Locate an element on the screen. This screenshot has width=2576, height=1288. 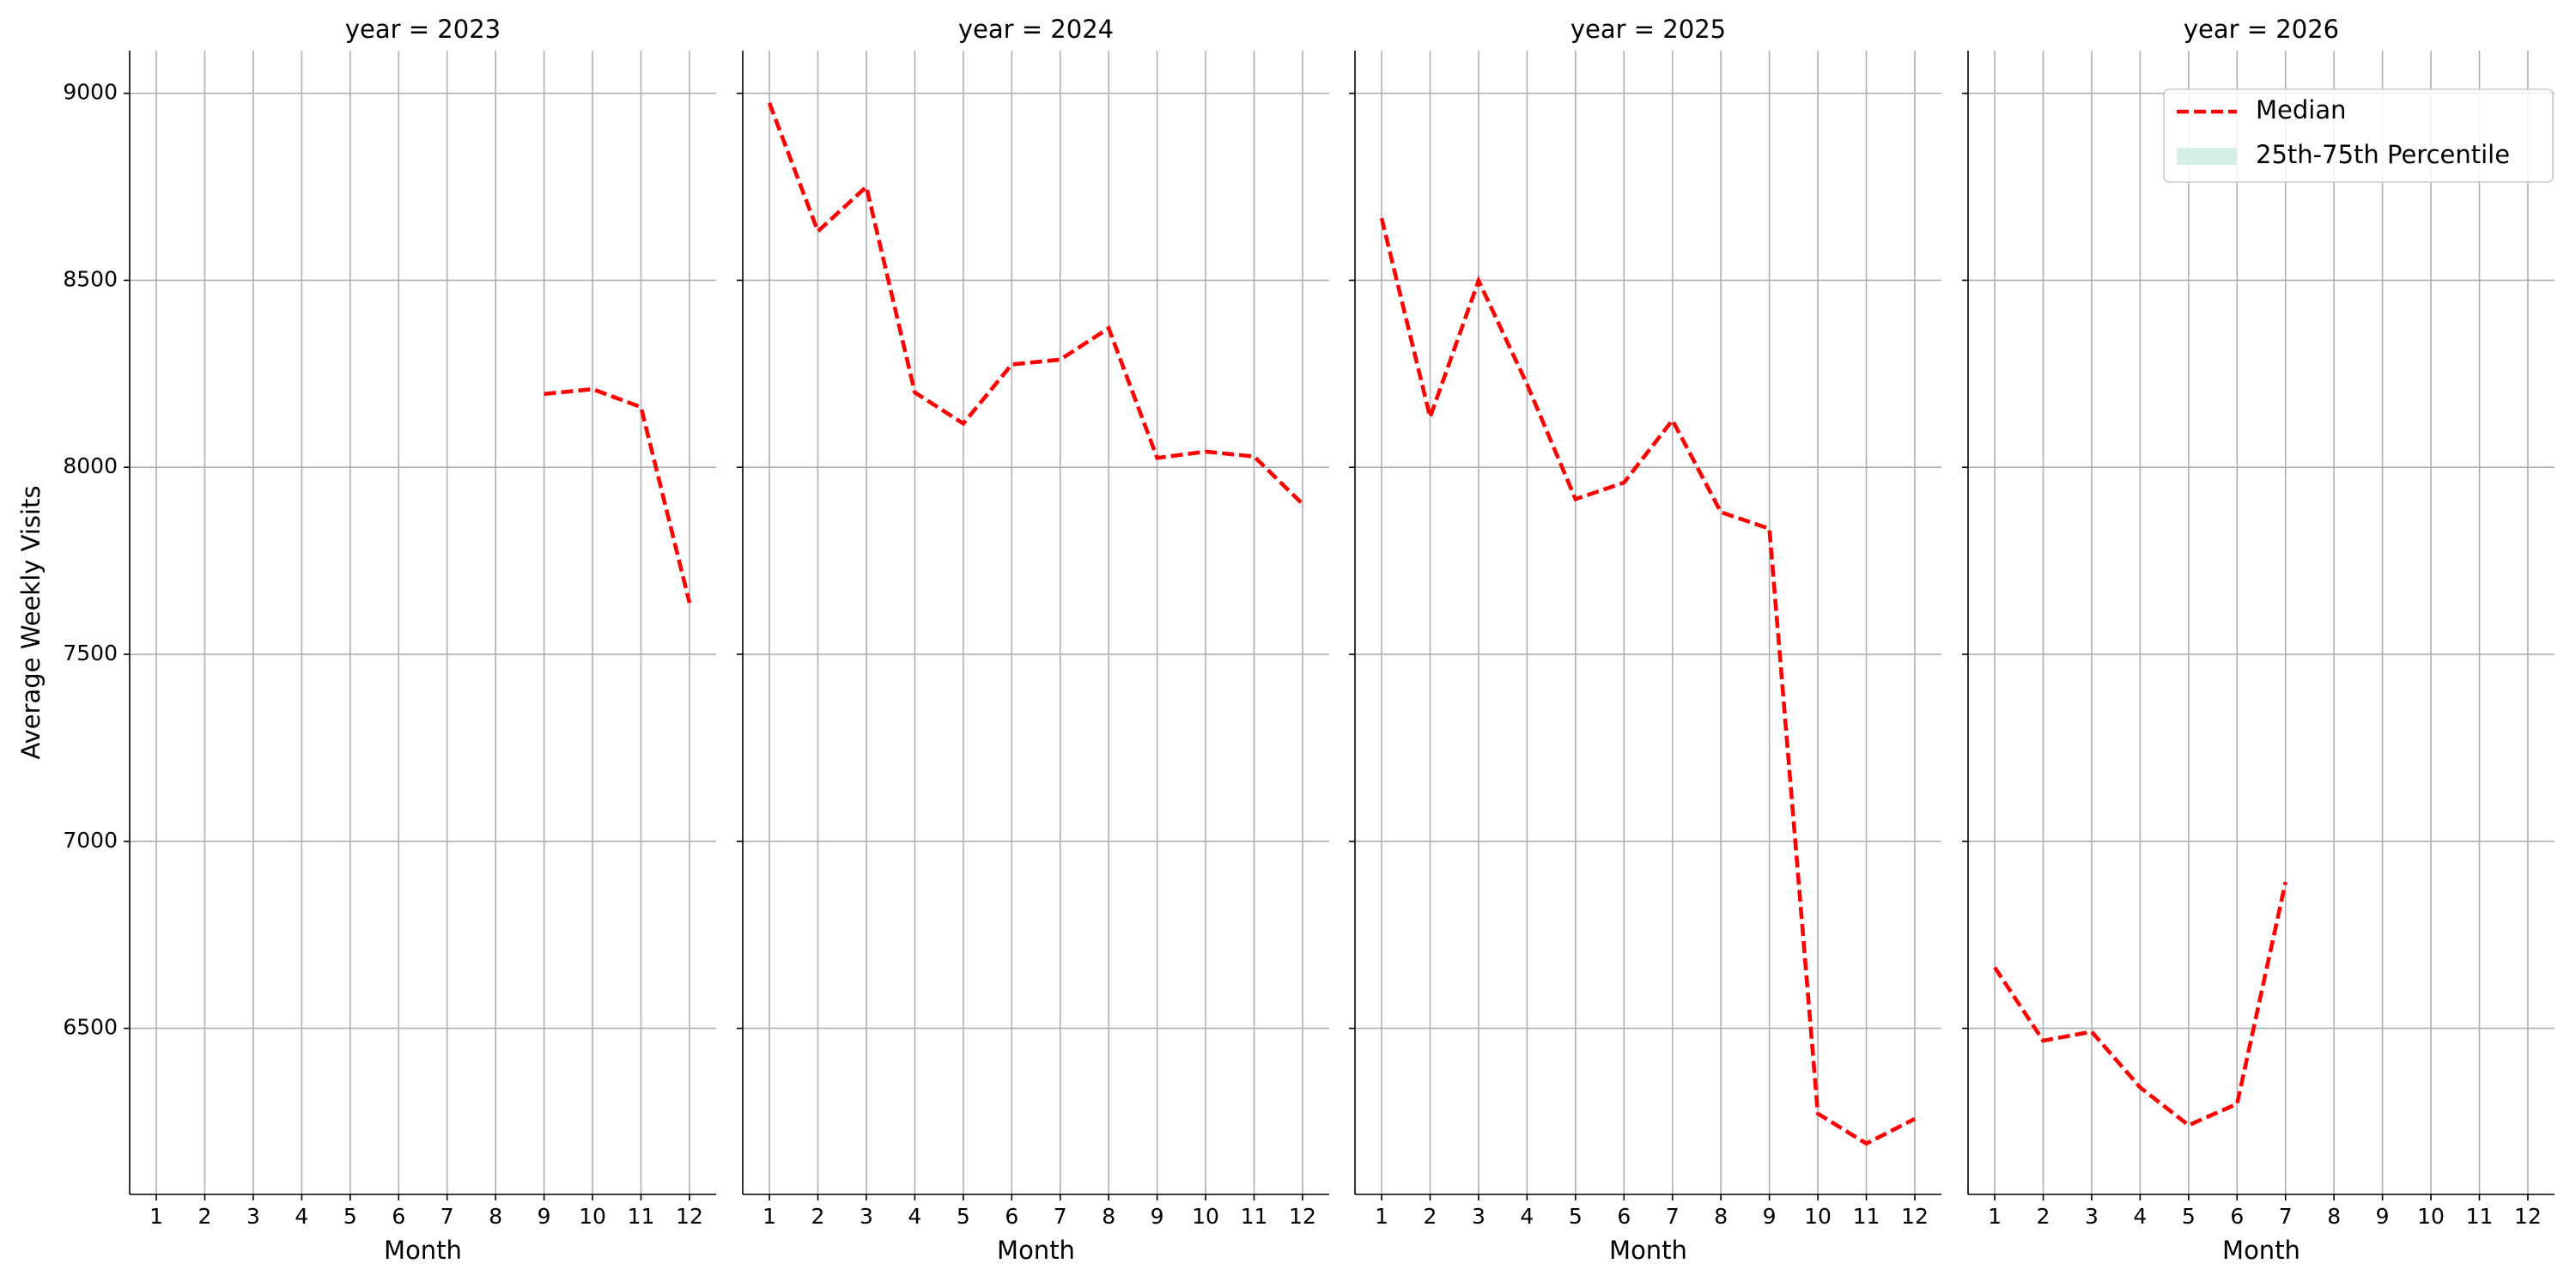
y-tick-label: 6500 is located at coordinates (90, 1027).